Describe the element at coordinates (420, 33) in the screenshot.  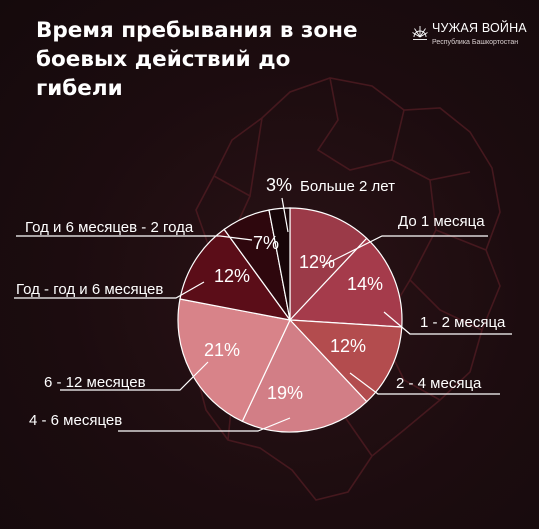
I see `sunburst-emblem-icon` at that location.